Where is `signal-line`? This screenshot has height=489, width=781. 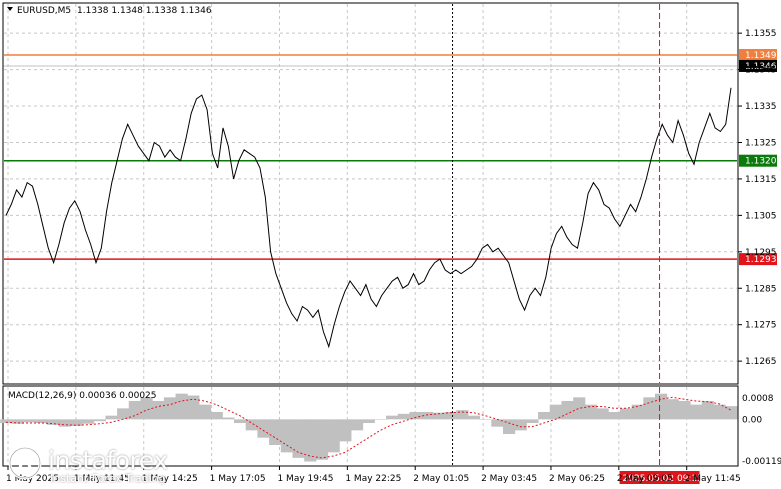
signal-line is located at coordinates (368, 427).